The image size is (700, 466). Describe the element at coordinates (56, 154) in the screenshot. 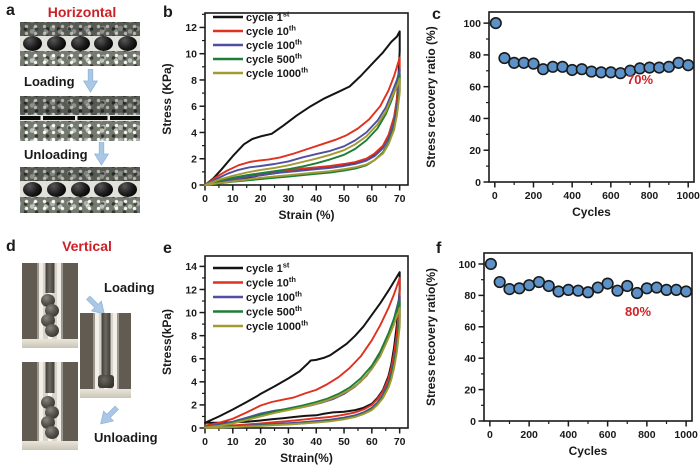

I see `unloading-label: Unloading` at that location.